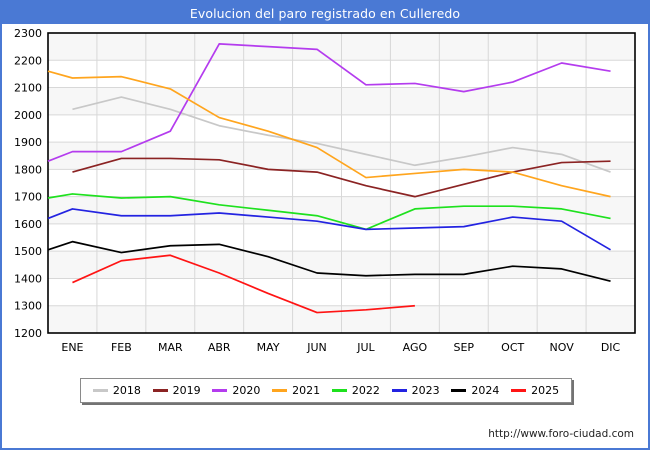 This screenshot has width=650, height=450. I want to click on y-tick-label: 1400, so click(28, 278).